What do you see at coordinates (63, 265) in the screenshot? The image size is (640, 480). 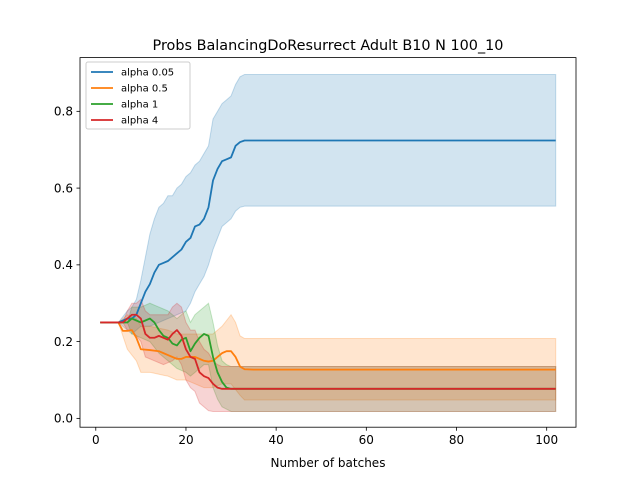 I see `y-tick-label: 0.4` at bounding box center [63, 265].